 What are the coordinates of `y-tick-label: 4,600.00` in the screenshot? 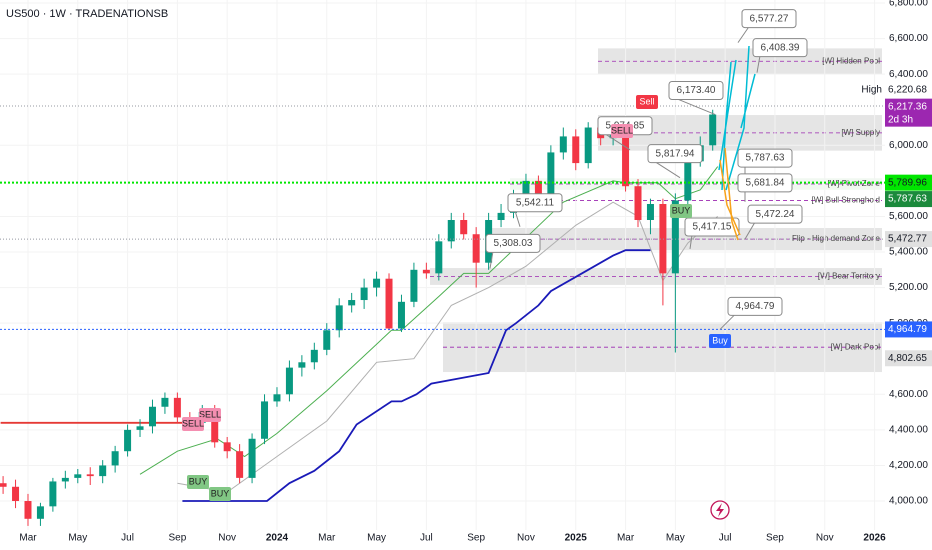 It's located at (908, 394).